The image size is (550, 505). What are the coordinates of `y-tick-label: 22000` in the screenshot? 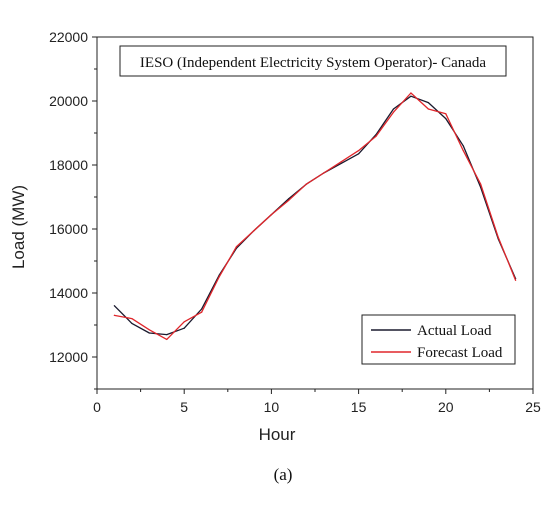 It's located at (68, 37).